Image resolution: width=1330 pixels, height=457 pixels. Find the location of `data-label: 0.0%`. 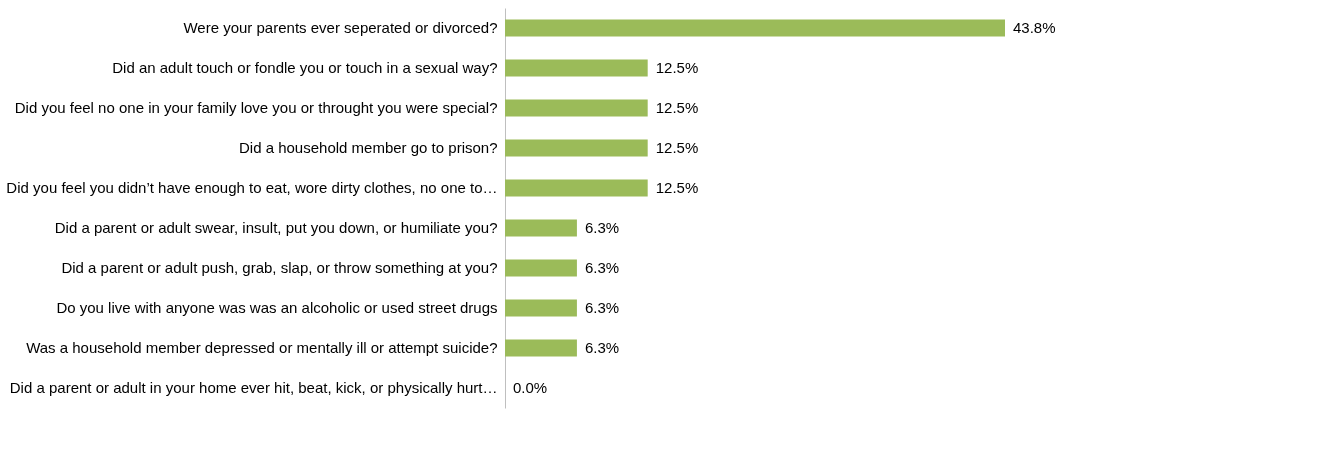

data-label: 0.0% is located at coordinates (530, 387).